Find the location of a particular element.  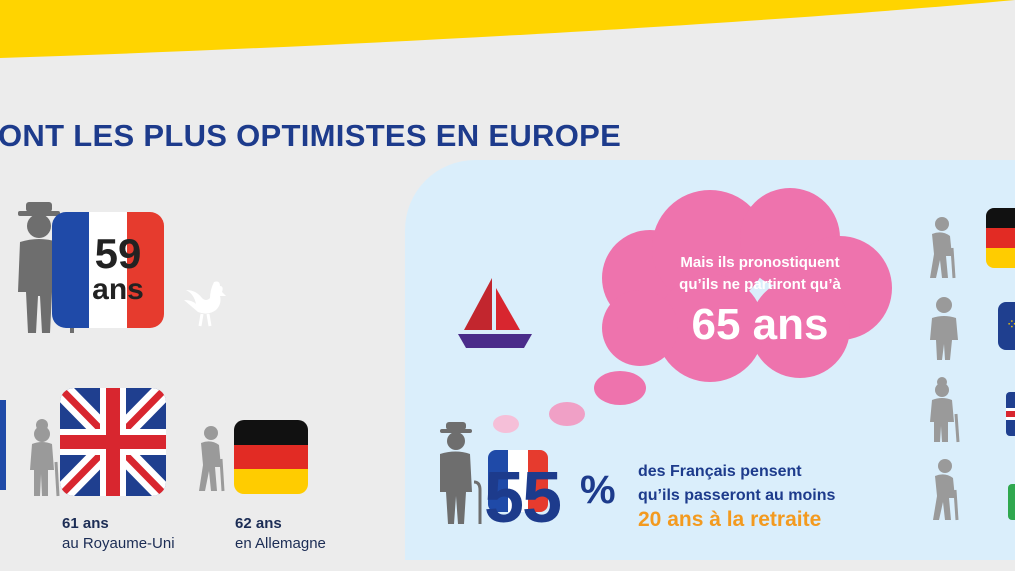

germany-caption: 62 ans en Allemagne is located at coordinates (280, 534).